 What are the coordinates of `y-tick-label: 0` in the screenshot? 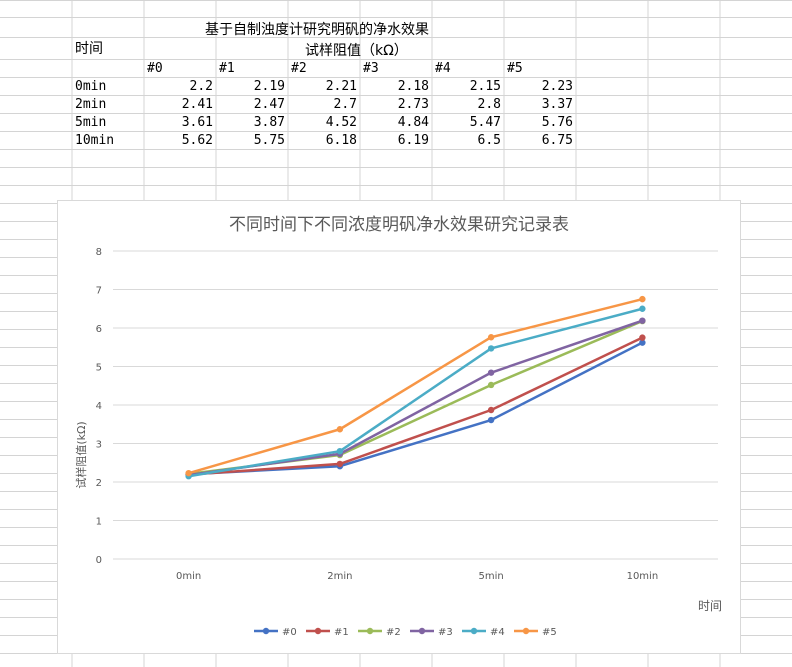 It's located at (99, 560).